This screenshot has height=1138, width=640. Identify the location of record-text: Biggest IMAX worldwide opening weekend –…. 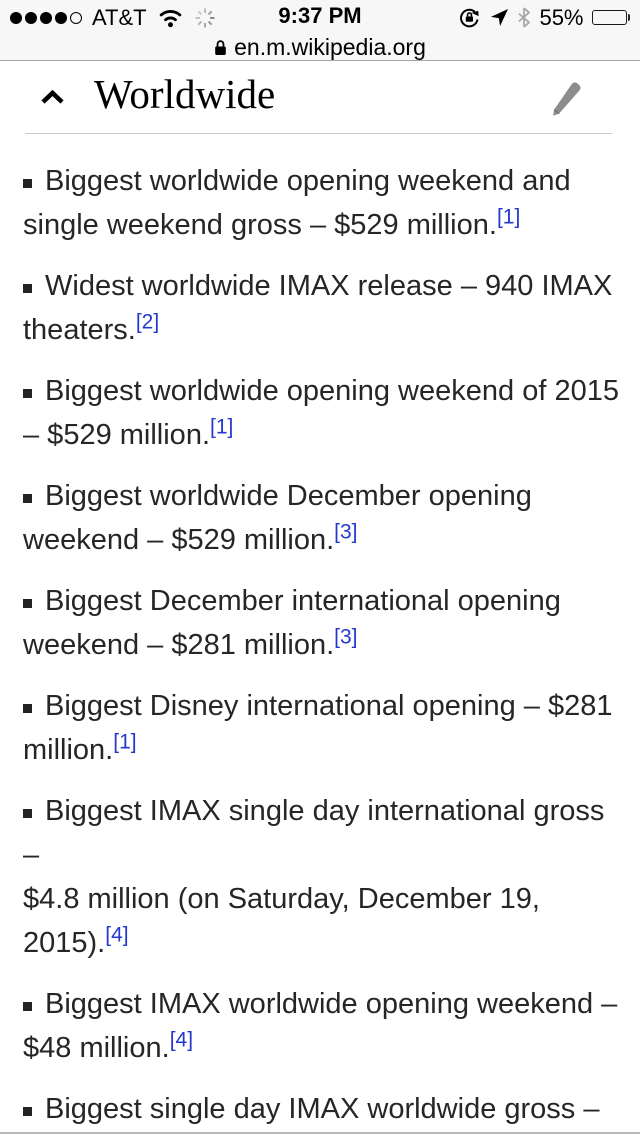
(320, 1026).